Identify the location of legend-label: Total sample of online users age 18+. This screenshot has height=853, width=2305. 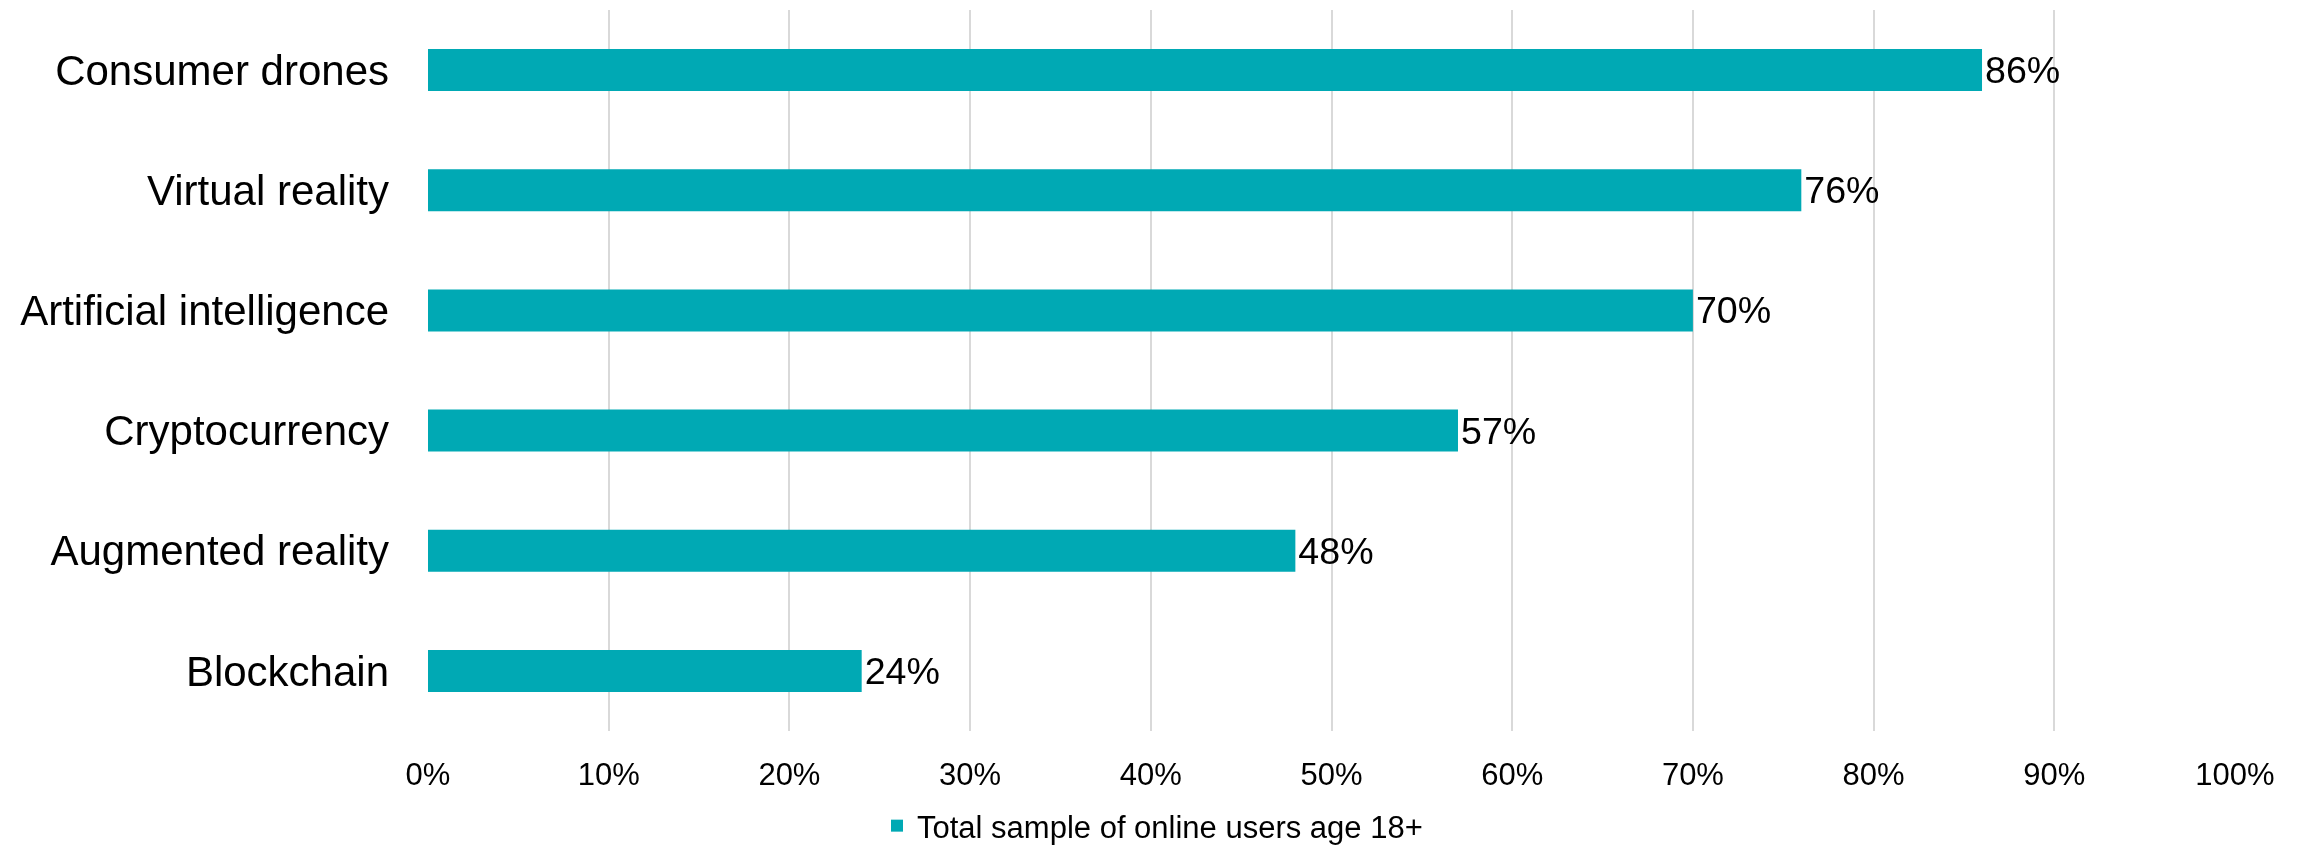
(1170, 827).